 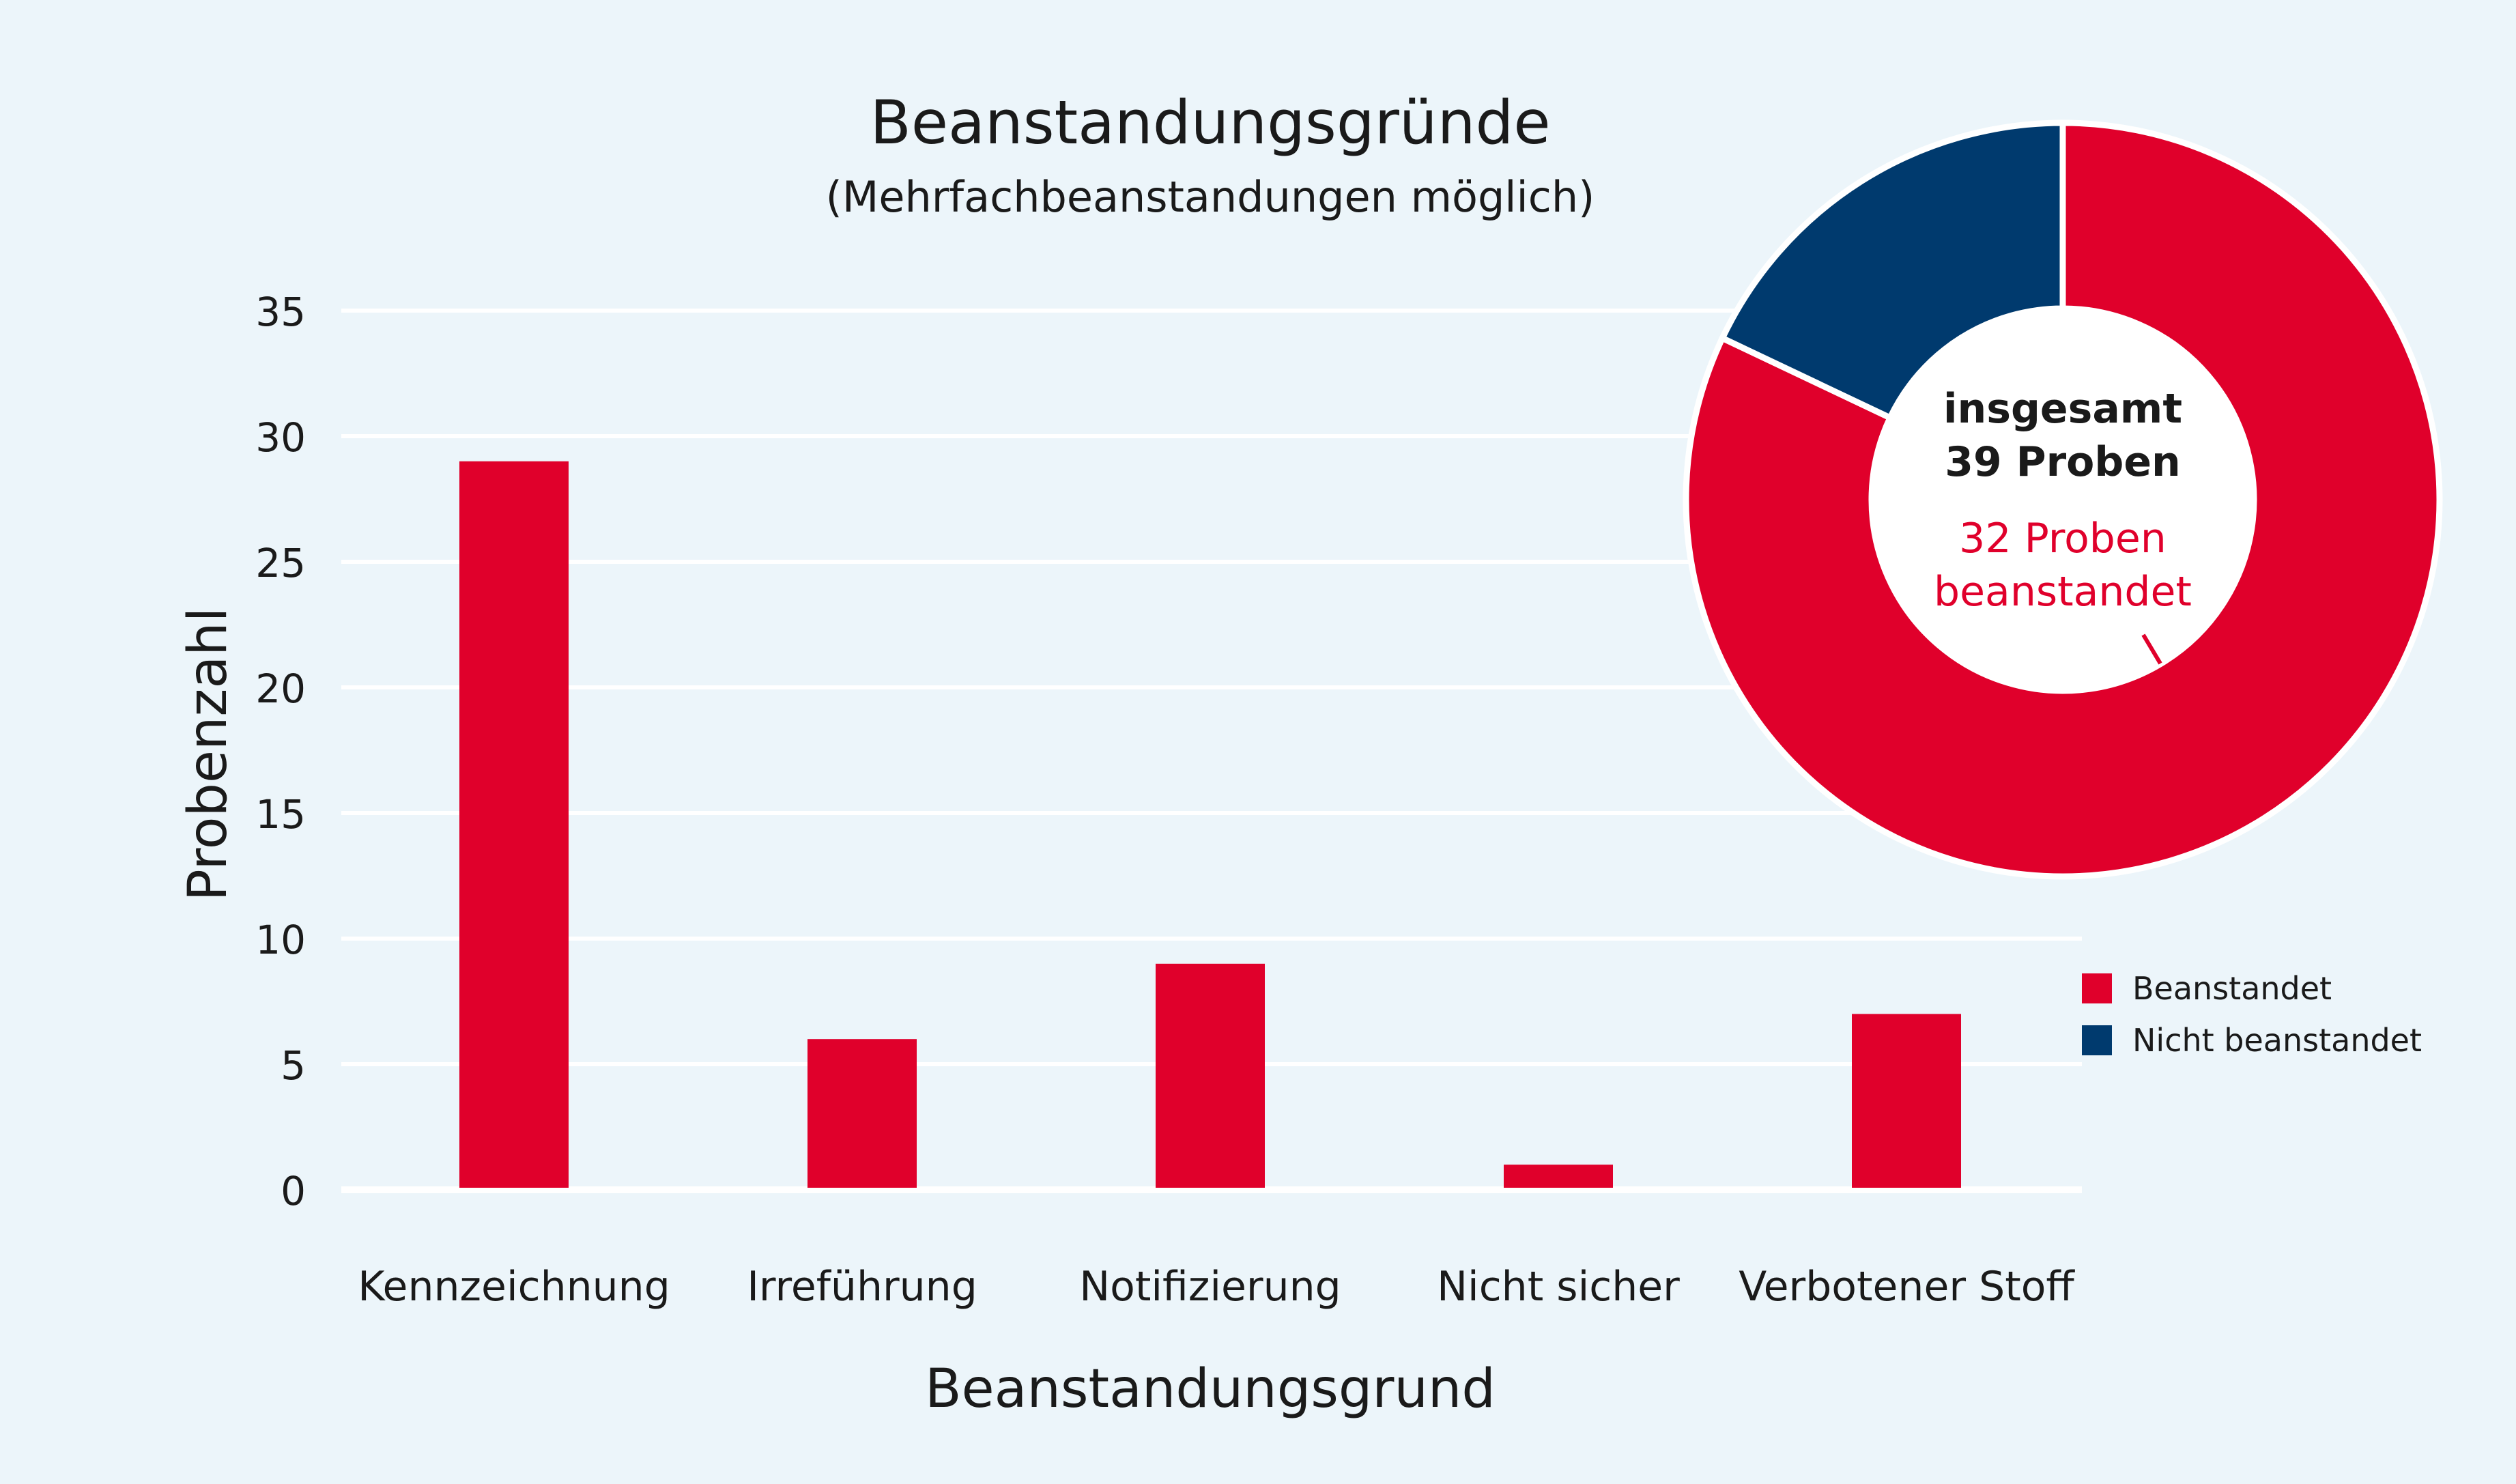 I want to click on legend-swatch-beanstandet, so click(x=2097, y=988).